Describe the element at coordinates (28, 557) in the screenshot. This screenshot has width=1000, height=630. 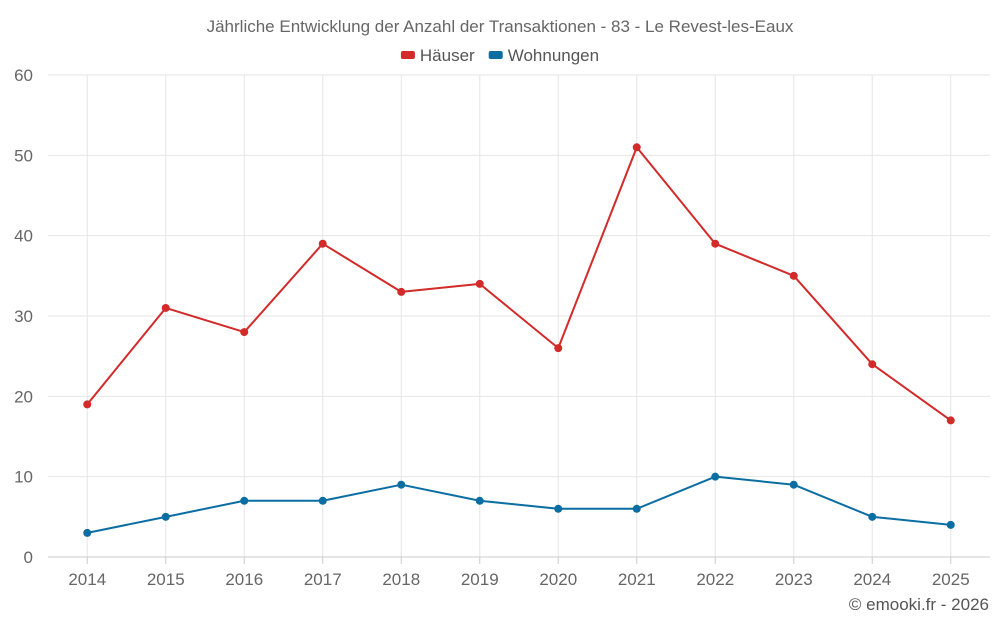
I see `y-tick-label: 0` at that location.